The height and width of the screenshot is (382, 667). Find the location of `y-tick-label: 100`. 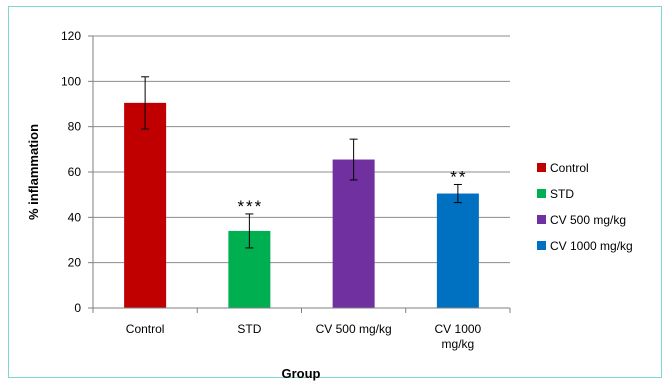

y-tick-label: 100 is located at coordinates (71, 81).